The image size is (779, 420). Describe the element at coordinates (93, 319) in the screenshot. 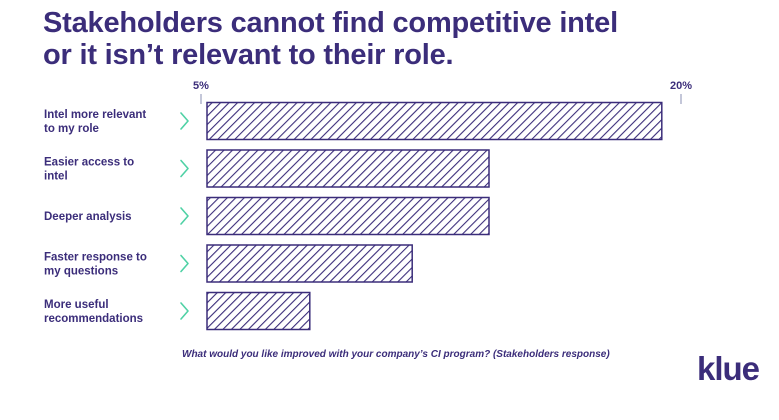

I see `category-label: recommendations` at that location.